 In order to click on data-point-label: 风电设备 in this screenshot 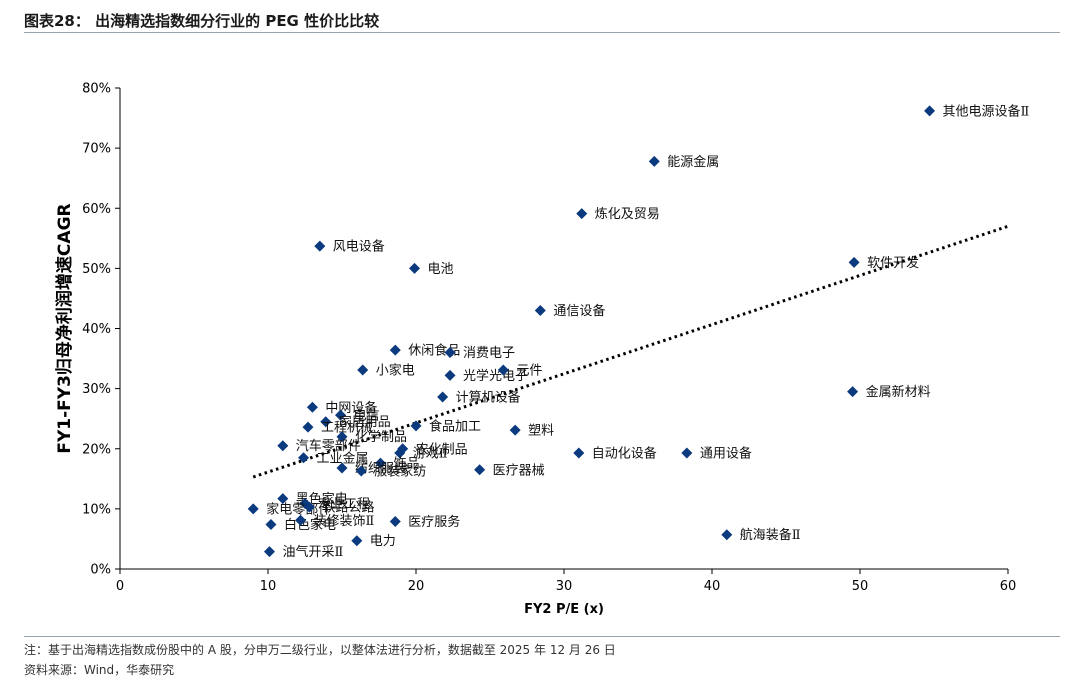, I will do `click(359, 247)`.